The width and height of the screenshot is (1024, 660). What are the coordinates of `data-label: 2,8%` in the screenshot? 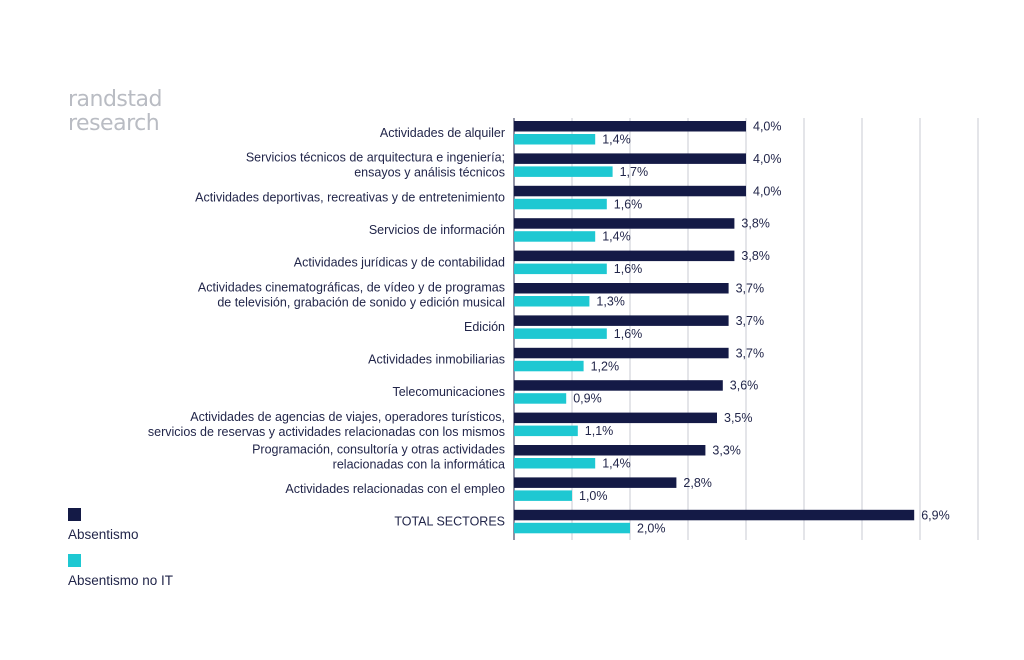 It's located at (697, 483).